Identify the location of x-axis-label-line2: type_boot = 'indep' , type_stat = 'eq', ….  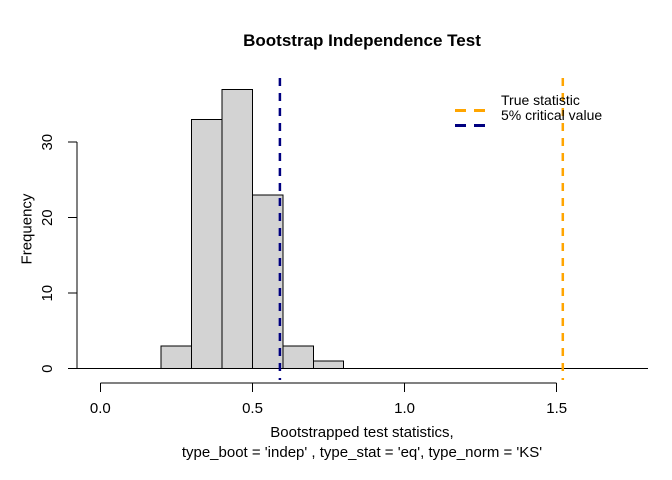
(362, 452).